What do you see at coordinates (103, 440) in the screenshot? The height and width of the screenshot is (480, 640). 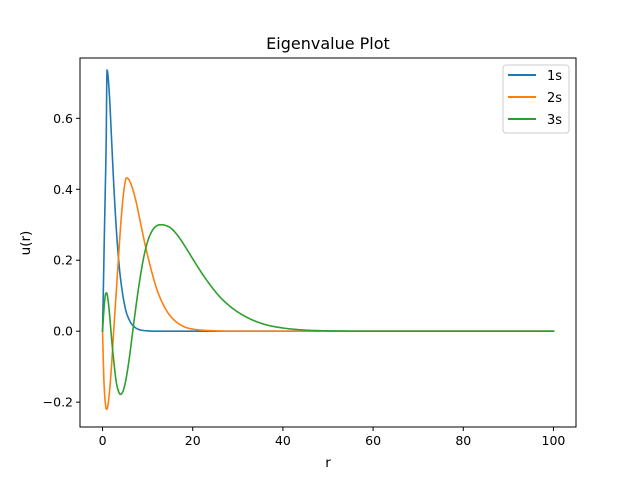 I see `x-tick-label: 0` at bounding box center [103, 440].